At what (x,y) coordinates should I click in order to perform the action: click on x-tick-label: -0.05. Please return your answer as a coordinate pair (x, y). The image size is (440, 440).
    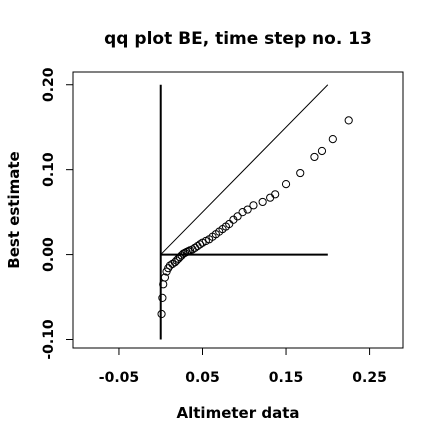
    Looking at the image, I should click on (119, 378).